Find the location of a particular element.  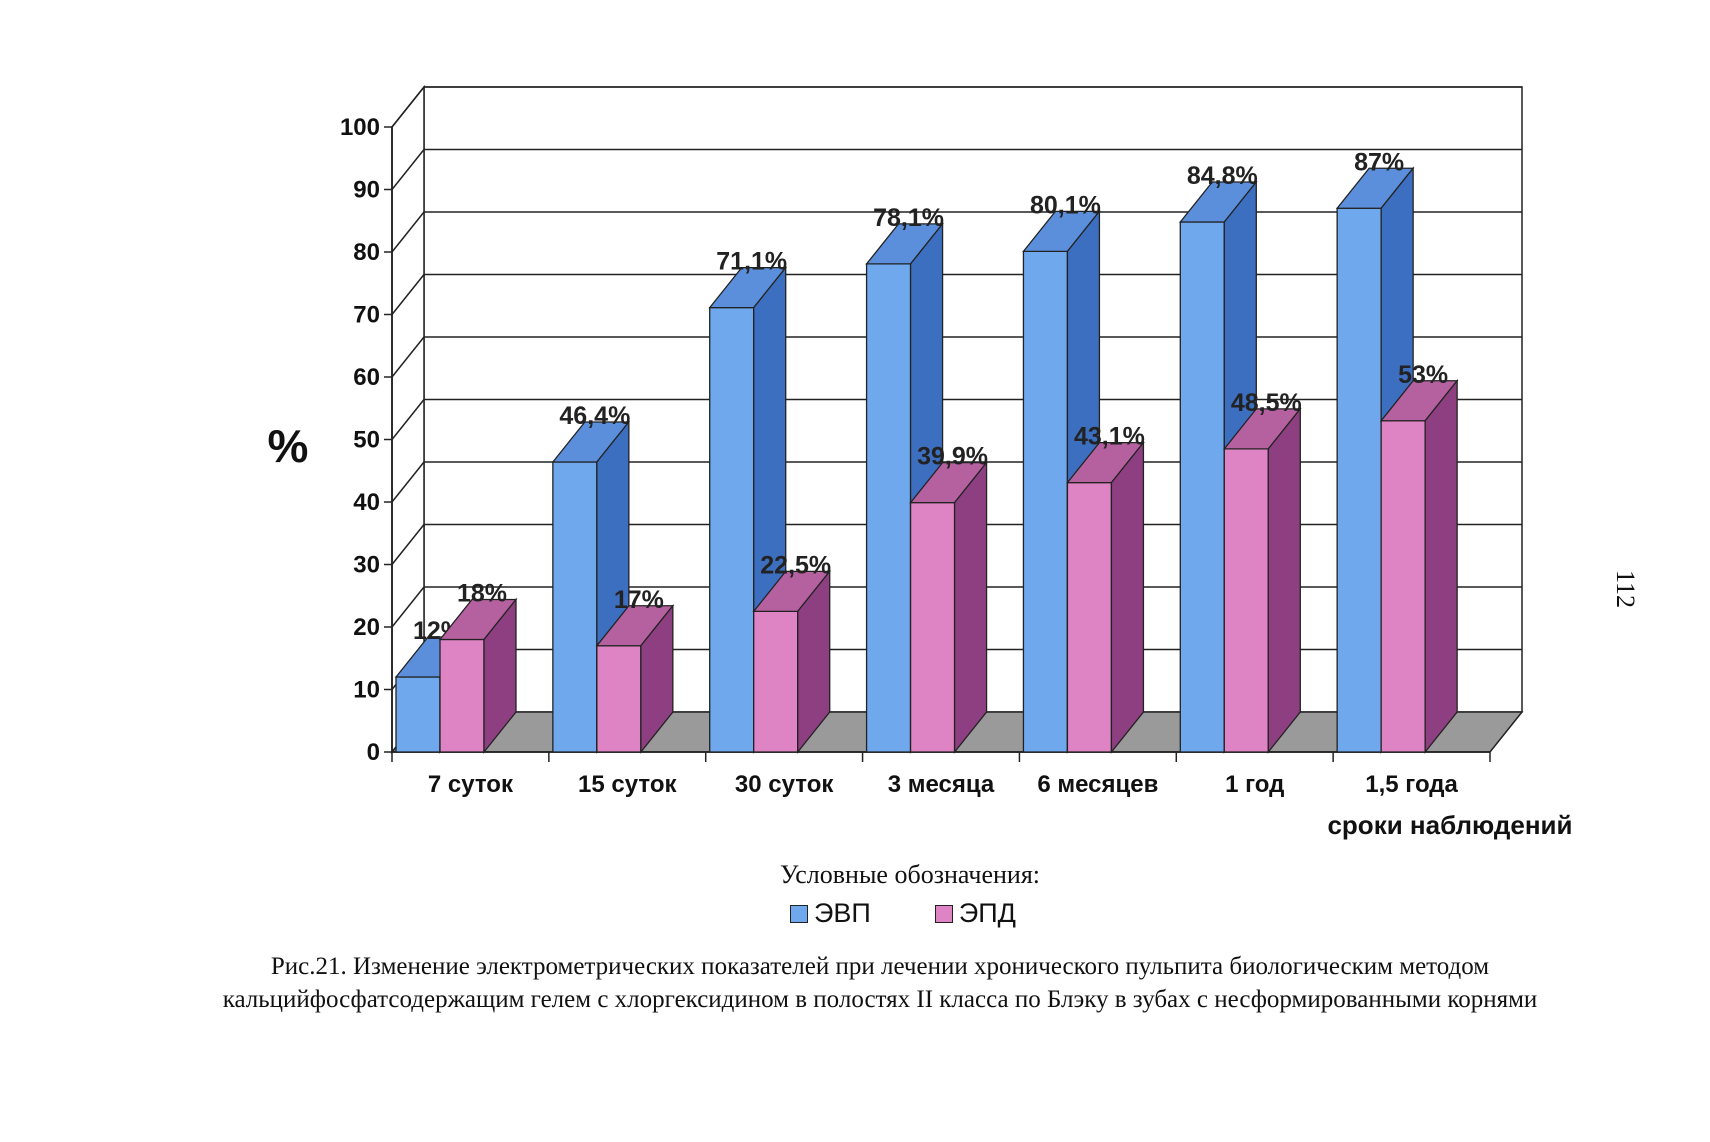

y-tick-label: 30 is located at coordinates (366, 565).